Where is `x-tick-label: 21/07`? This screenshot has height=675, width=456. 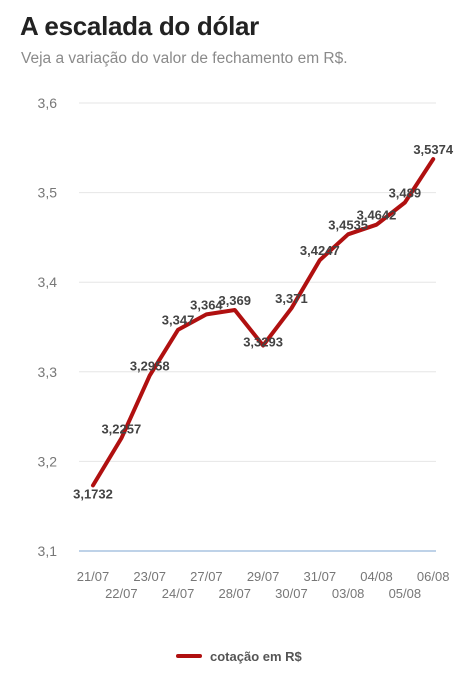 x-tick-label: 21/07 is located at coordinates (93, 576).